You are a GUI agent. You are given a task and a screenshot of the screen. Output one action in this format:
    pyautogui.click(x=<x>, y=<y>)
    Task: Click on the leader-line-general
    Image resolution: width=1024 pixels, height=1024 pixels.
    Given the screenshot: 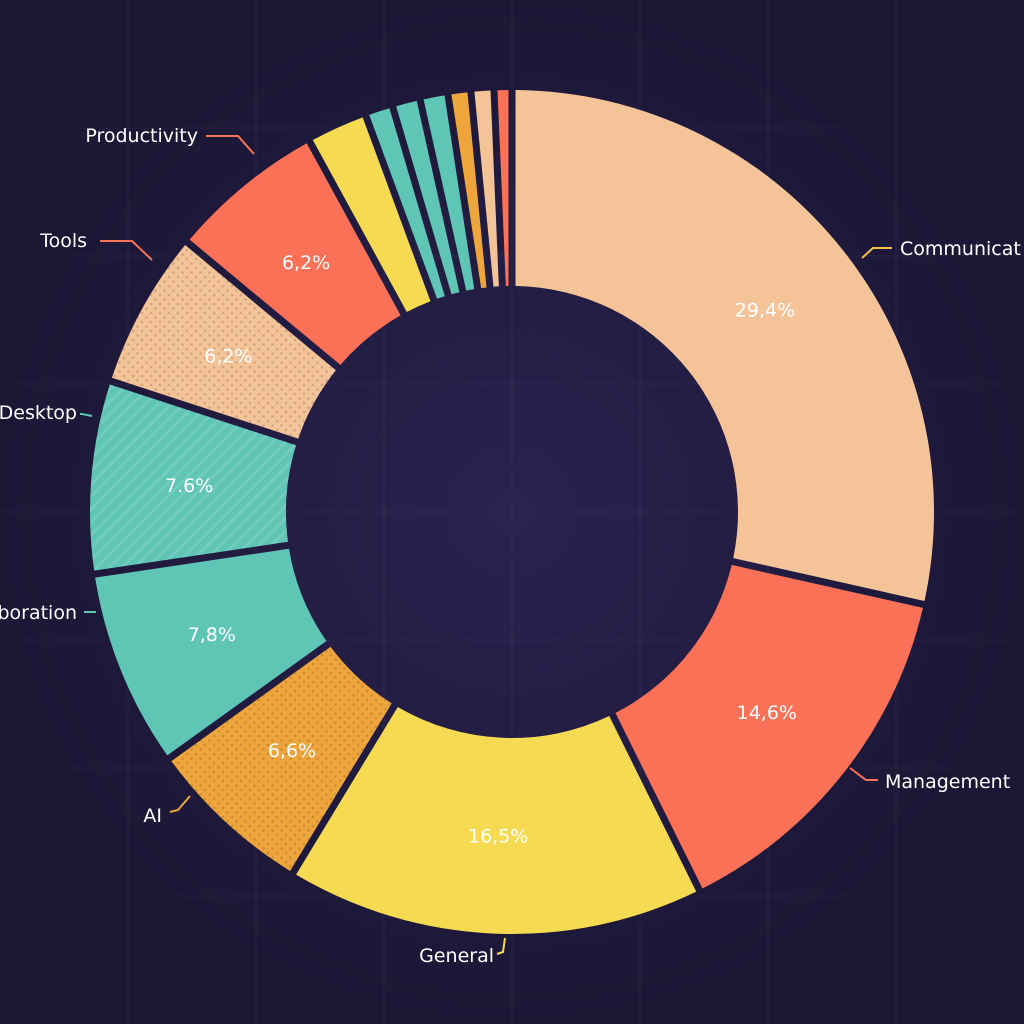 What is the action you would take?
    pyautogui.click(x=501, y=946)
    